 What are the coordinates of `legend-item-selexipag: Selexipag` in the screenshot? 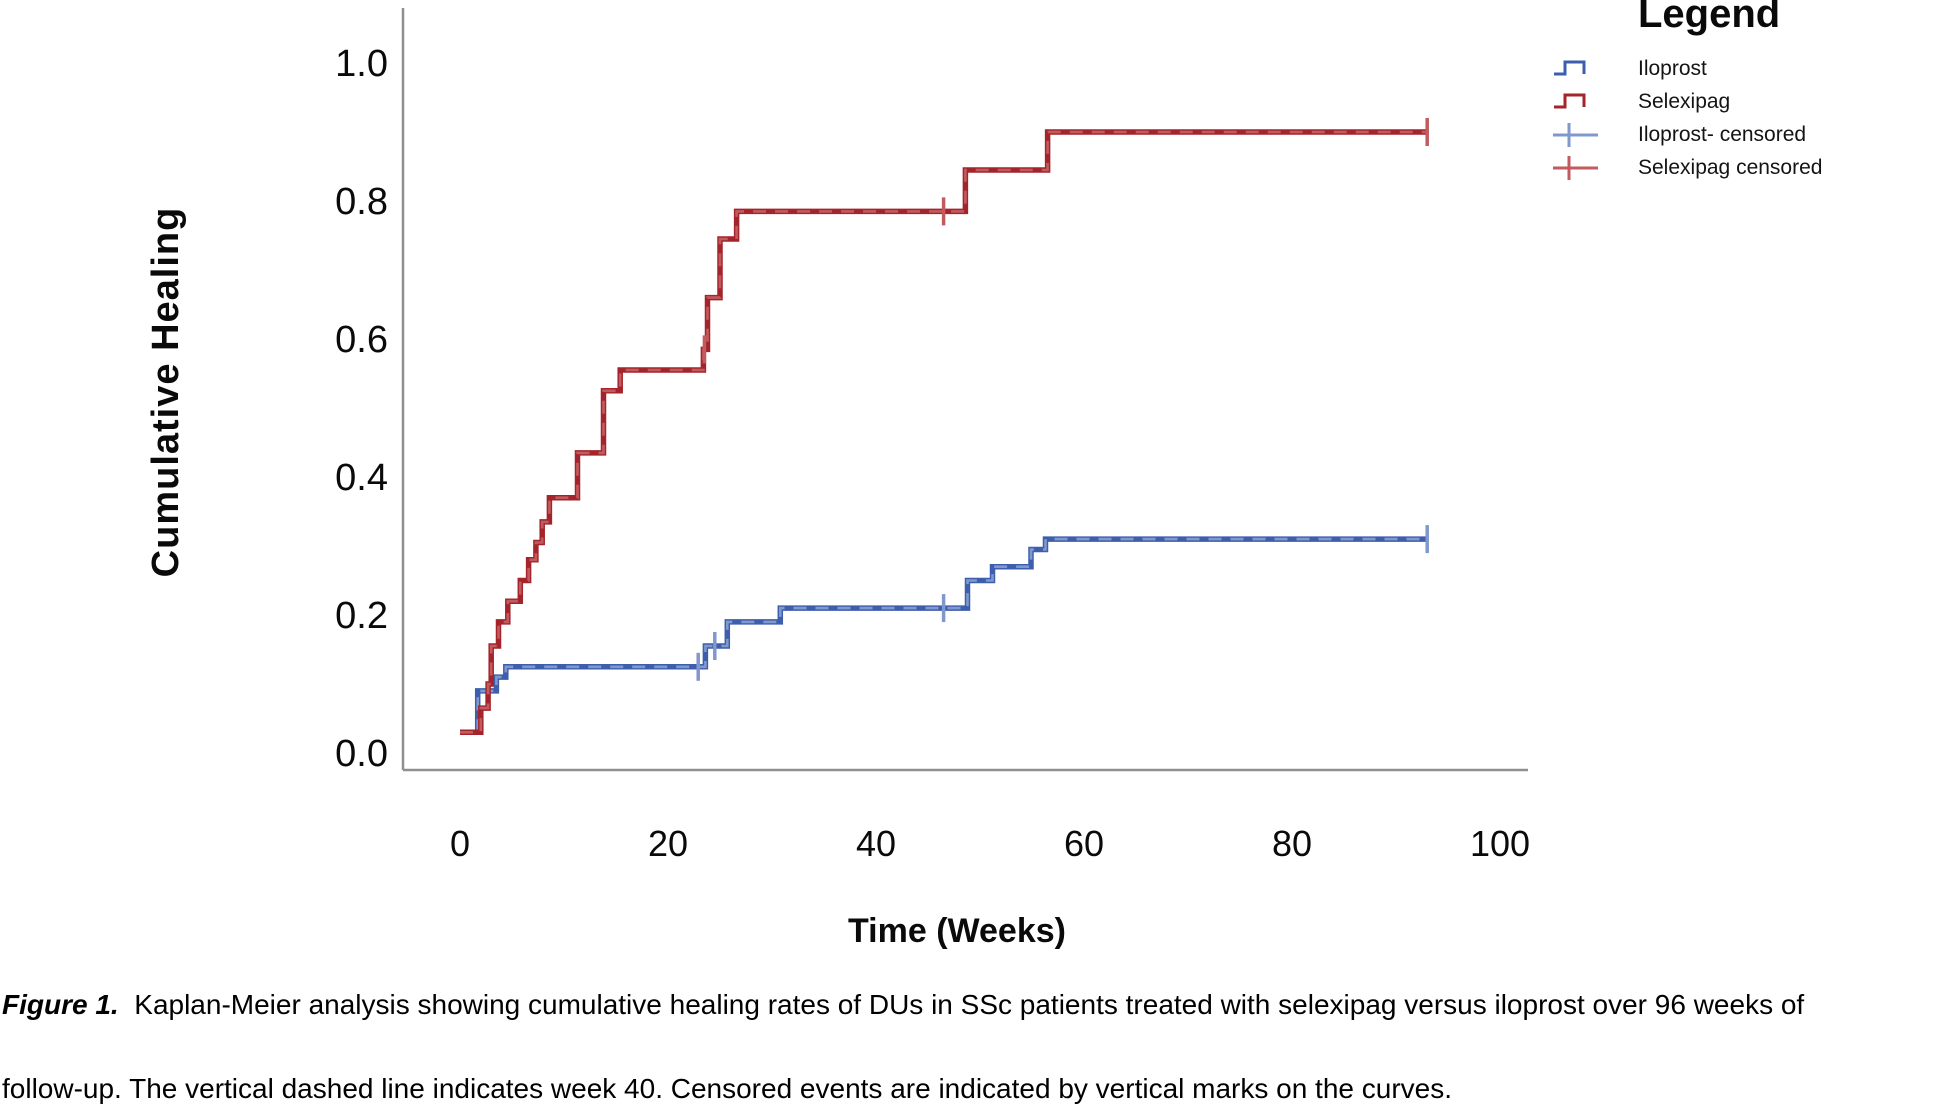 It's located at (1750, 102).